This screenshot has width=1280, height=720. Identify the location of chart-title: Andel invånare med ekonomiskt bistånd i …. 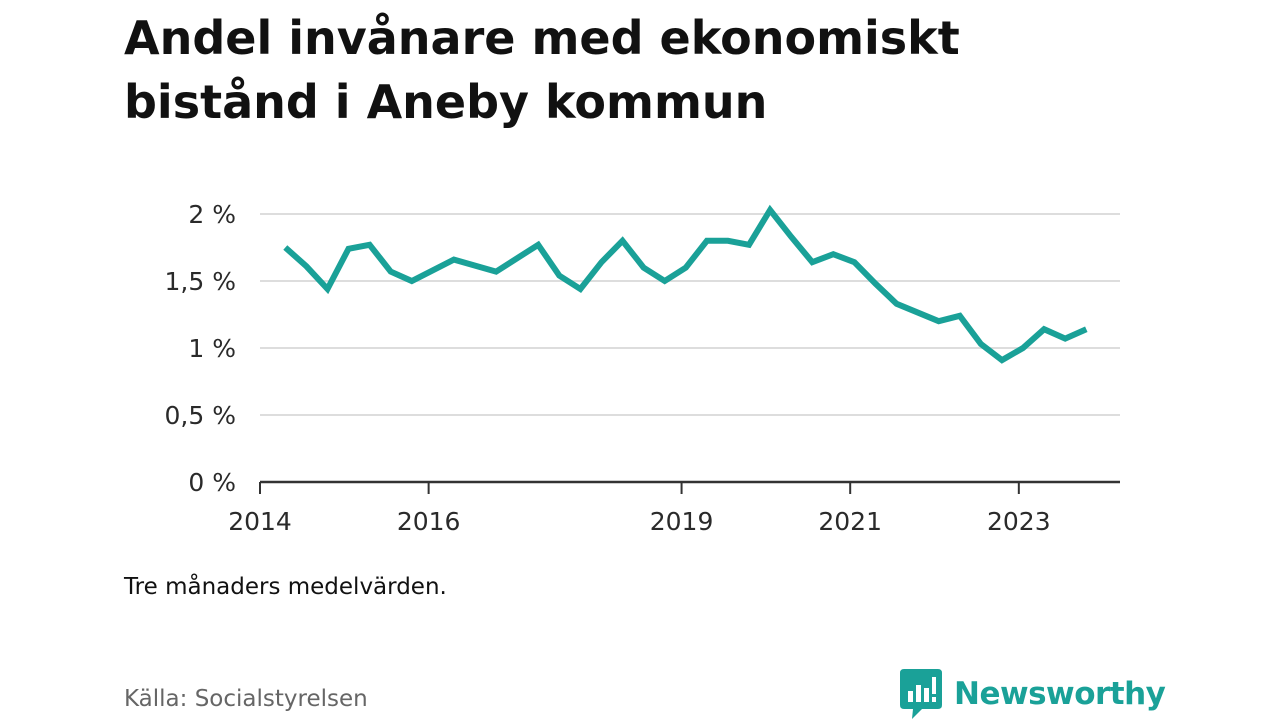
(542, 70).